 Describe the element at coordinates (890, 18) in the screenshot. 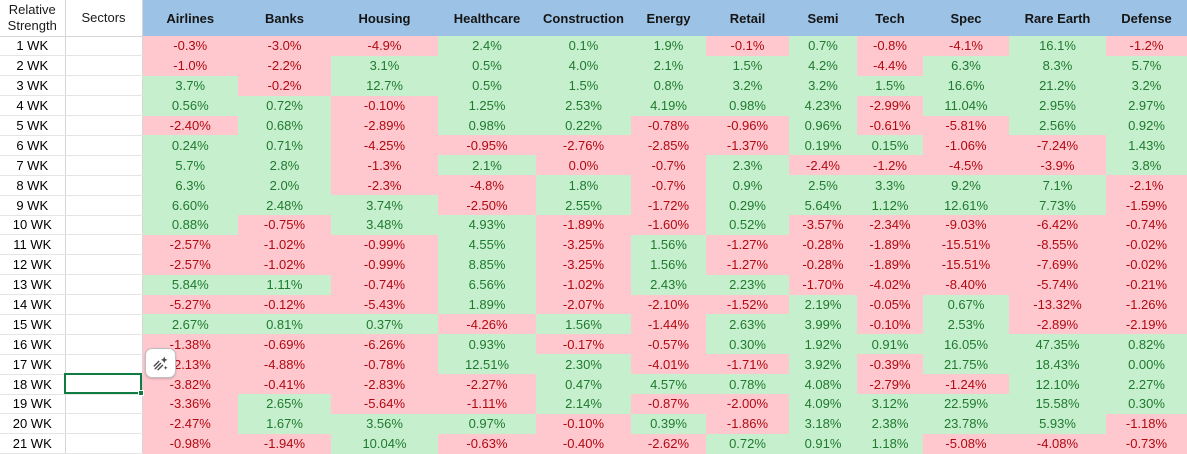

I see `column-header-tech: Tech` at that location.